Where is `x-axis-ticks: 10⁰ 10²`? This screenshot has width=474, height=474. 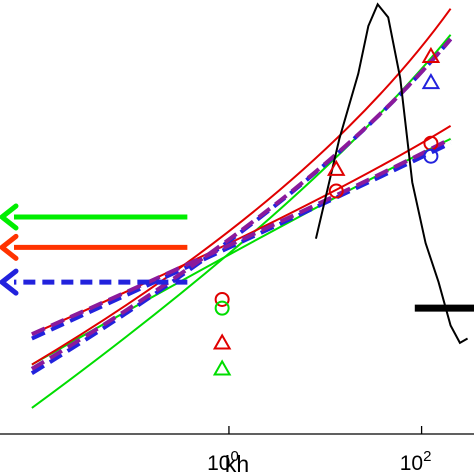 x-axis-ticks: 10⁰ 10² is located at coordinates (319, 450).